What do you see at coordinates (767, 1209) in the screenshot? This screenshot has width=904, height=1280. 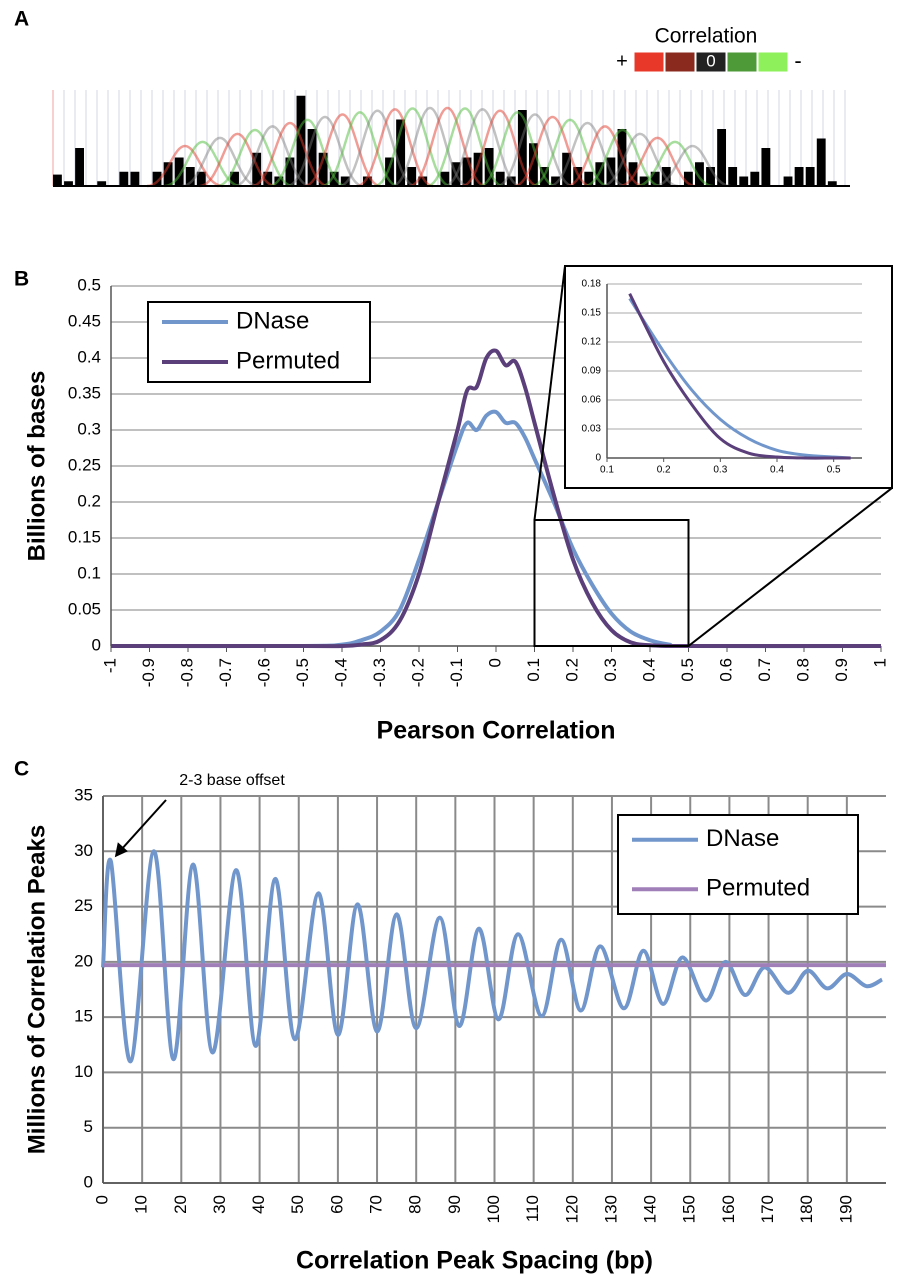 I see `x-tick-label: 170` at bounding box center [767, 1209].